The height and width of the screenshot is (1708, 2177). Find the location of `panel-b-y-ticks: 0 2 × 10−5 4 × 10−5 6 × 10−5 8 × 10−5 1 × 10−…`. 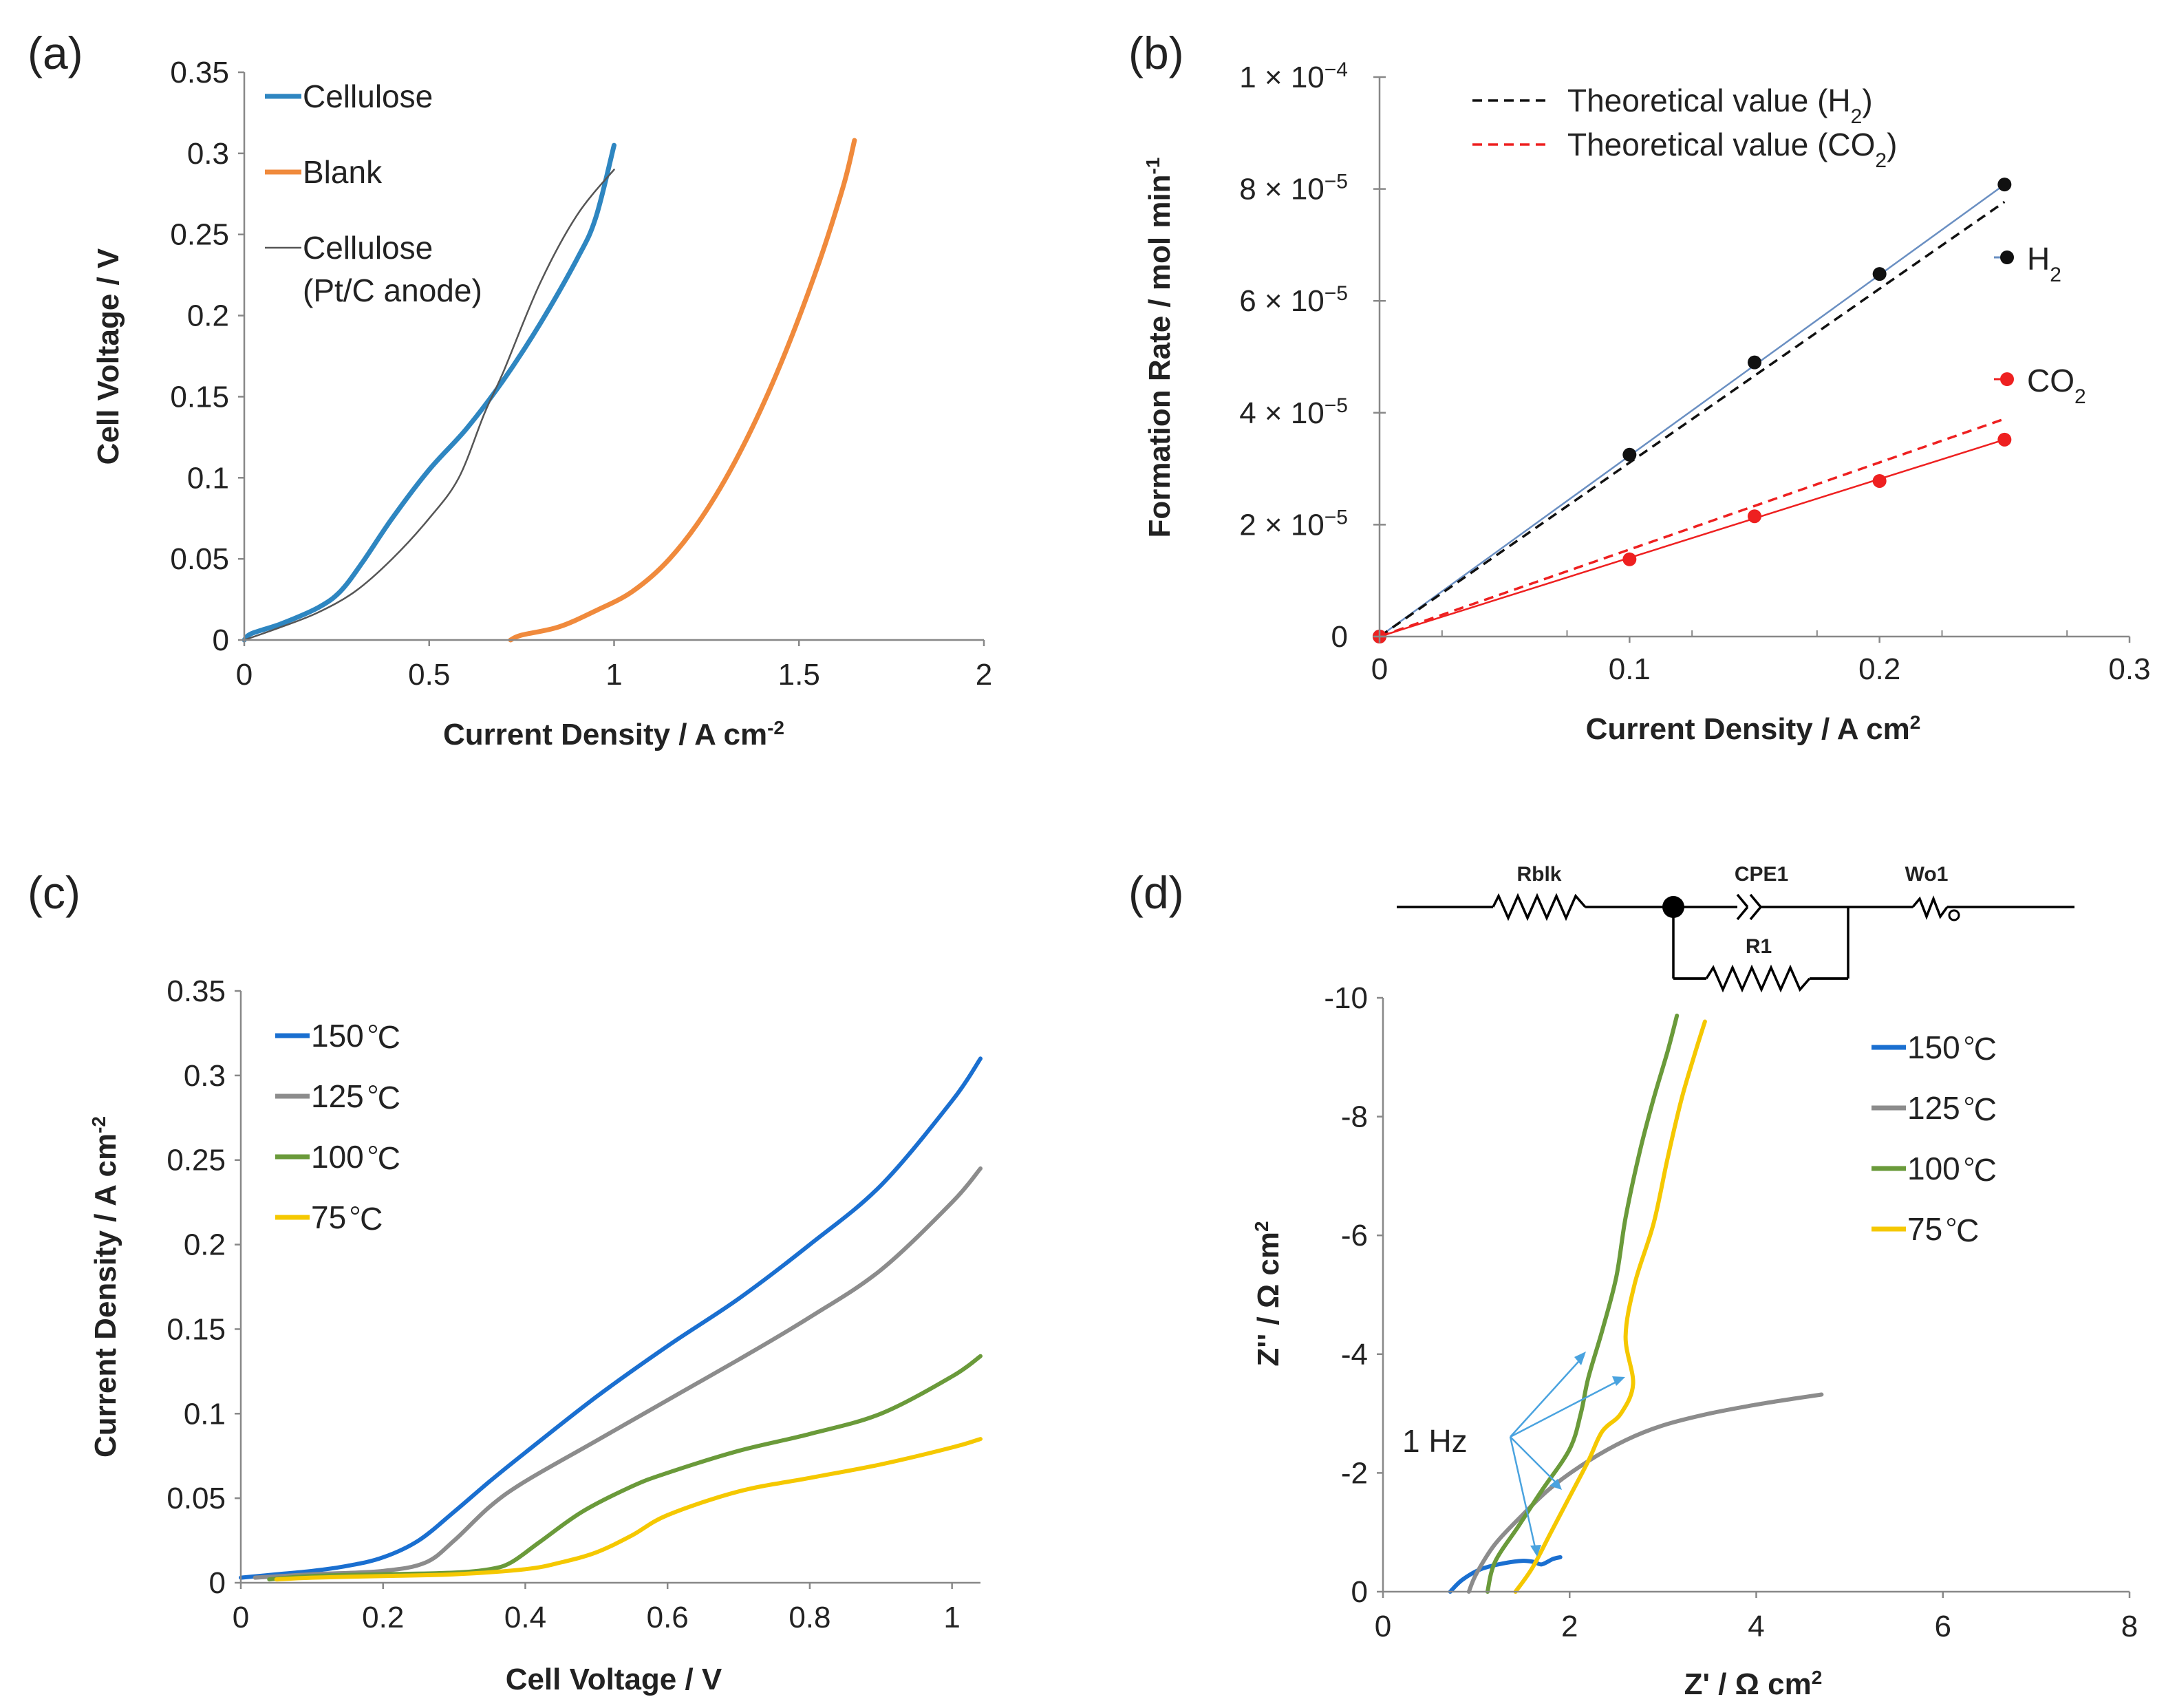

panel-b-y-ticks: 0 2 × 10−5 4 × 10−5 6 × 10−5 8 × 10−5 1 × 10−… is located at coordinates (1312, 356).